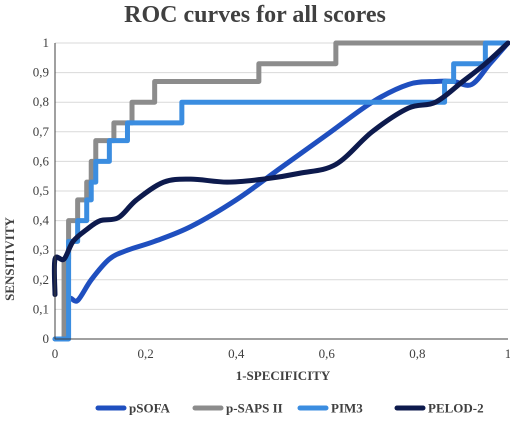  What do you see at coordinates (9, 258) in the screenshot?
I see `y-axis-label: SENSITIVITY` at bounding box center [9, 258].